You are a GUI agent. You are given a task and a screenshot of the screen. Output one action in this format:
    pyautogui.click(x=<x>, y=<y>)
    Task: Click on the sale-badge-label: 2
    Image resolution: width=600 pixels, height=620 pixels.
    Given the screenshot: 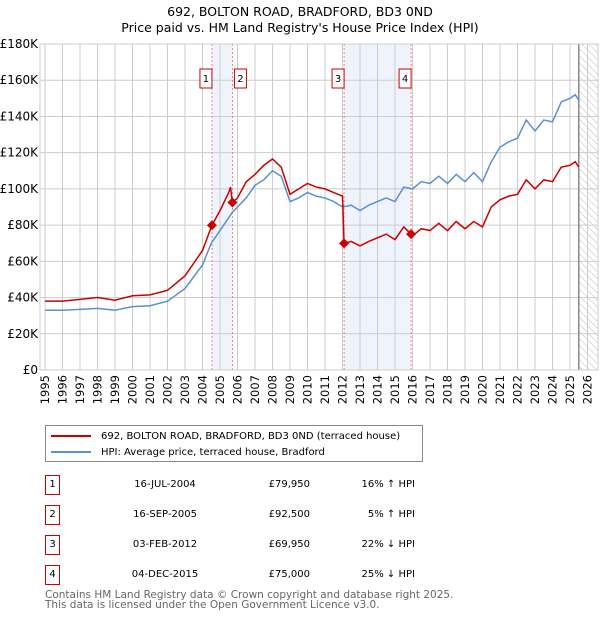 What is the action you would take?
    pyautogui.click(x=240, y=79)
    